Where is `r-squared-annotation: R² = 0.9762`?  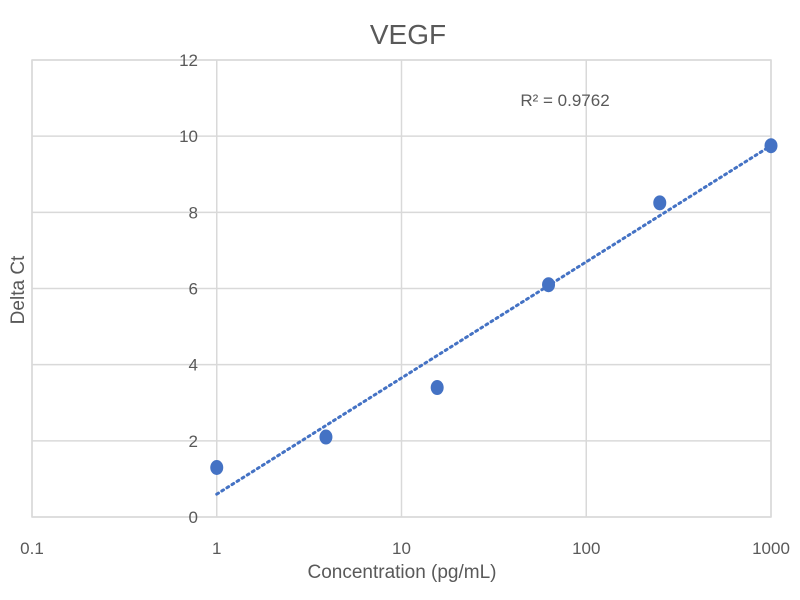
r-squared-annotation: R² = 0.9762 is located at coordinates (564, 100).